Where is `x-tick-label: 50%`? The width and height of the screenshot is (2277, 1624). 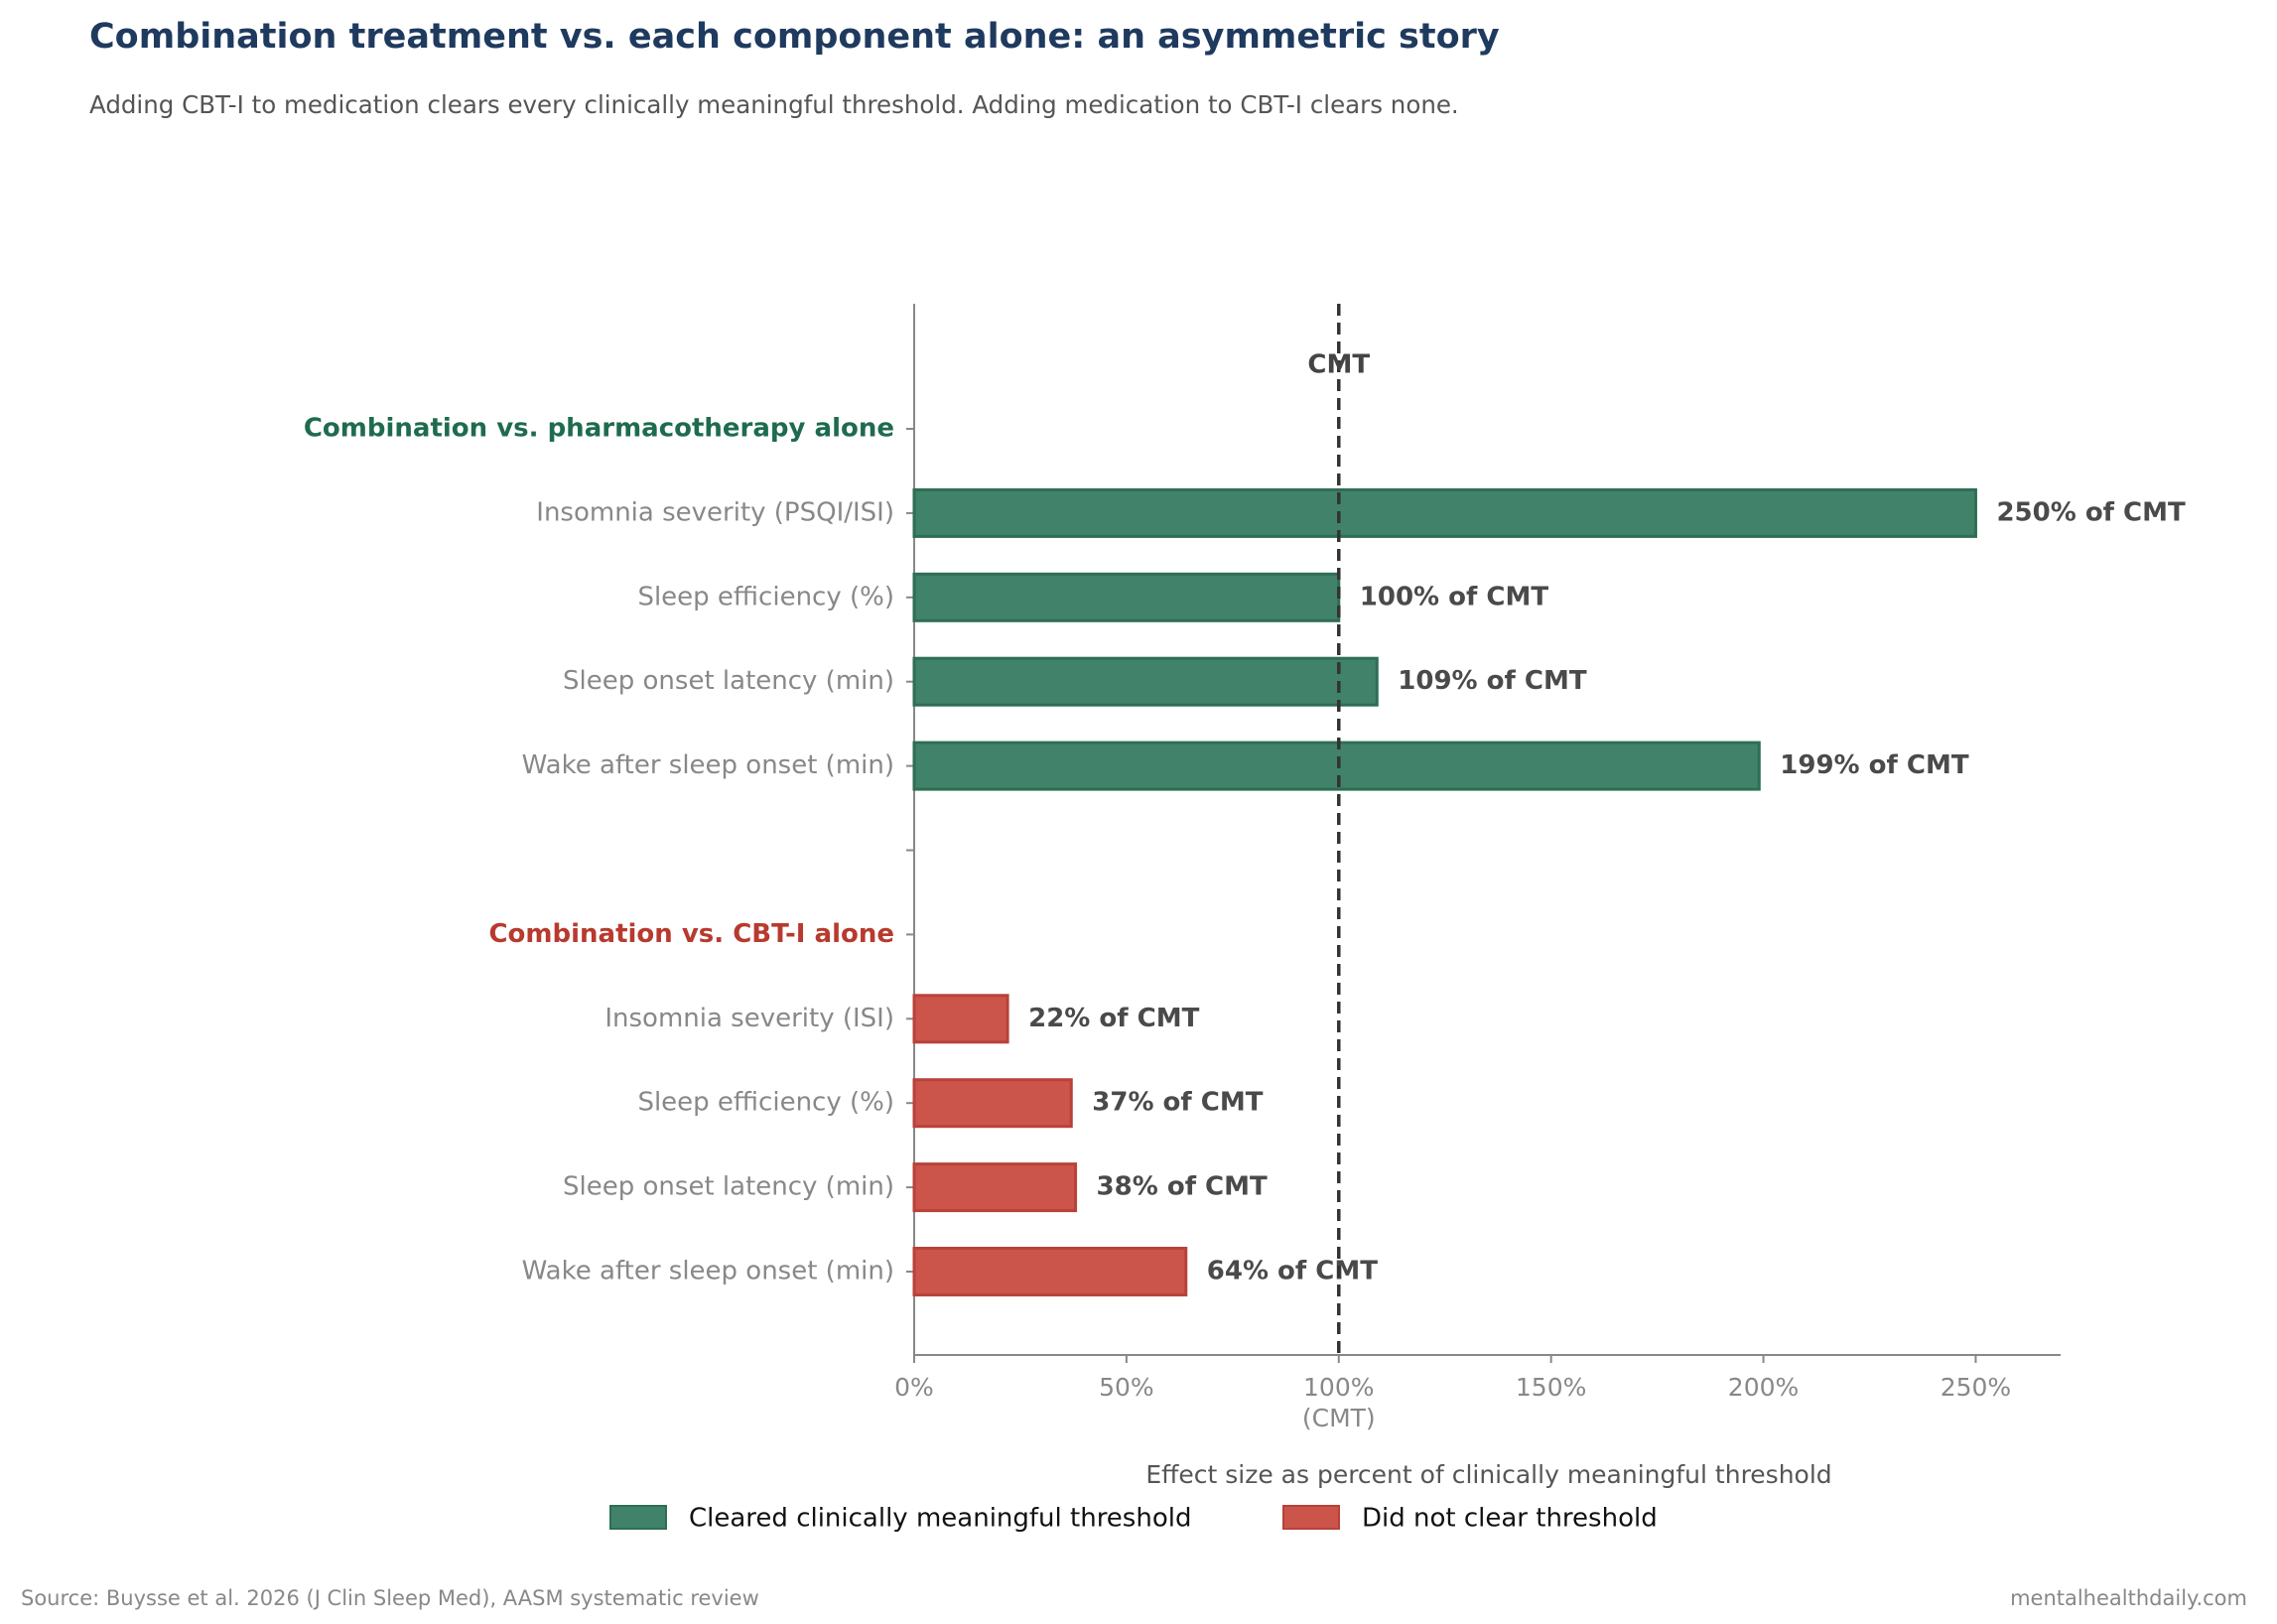
x-tick-label: 50% is located at coordinates (1126, 1387).